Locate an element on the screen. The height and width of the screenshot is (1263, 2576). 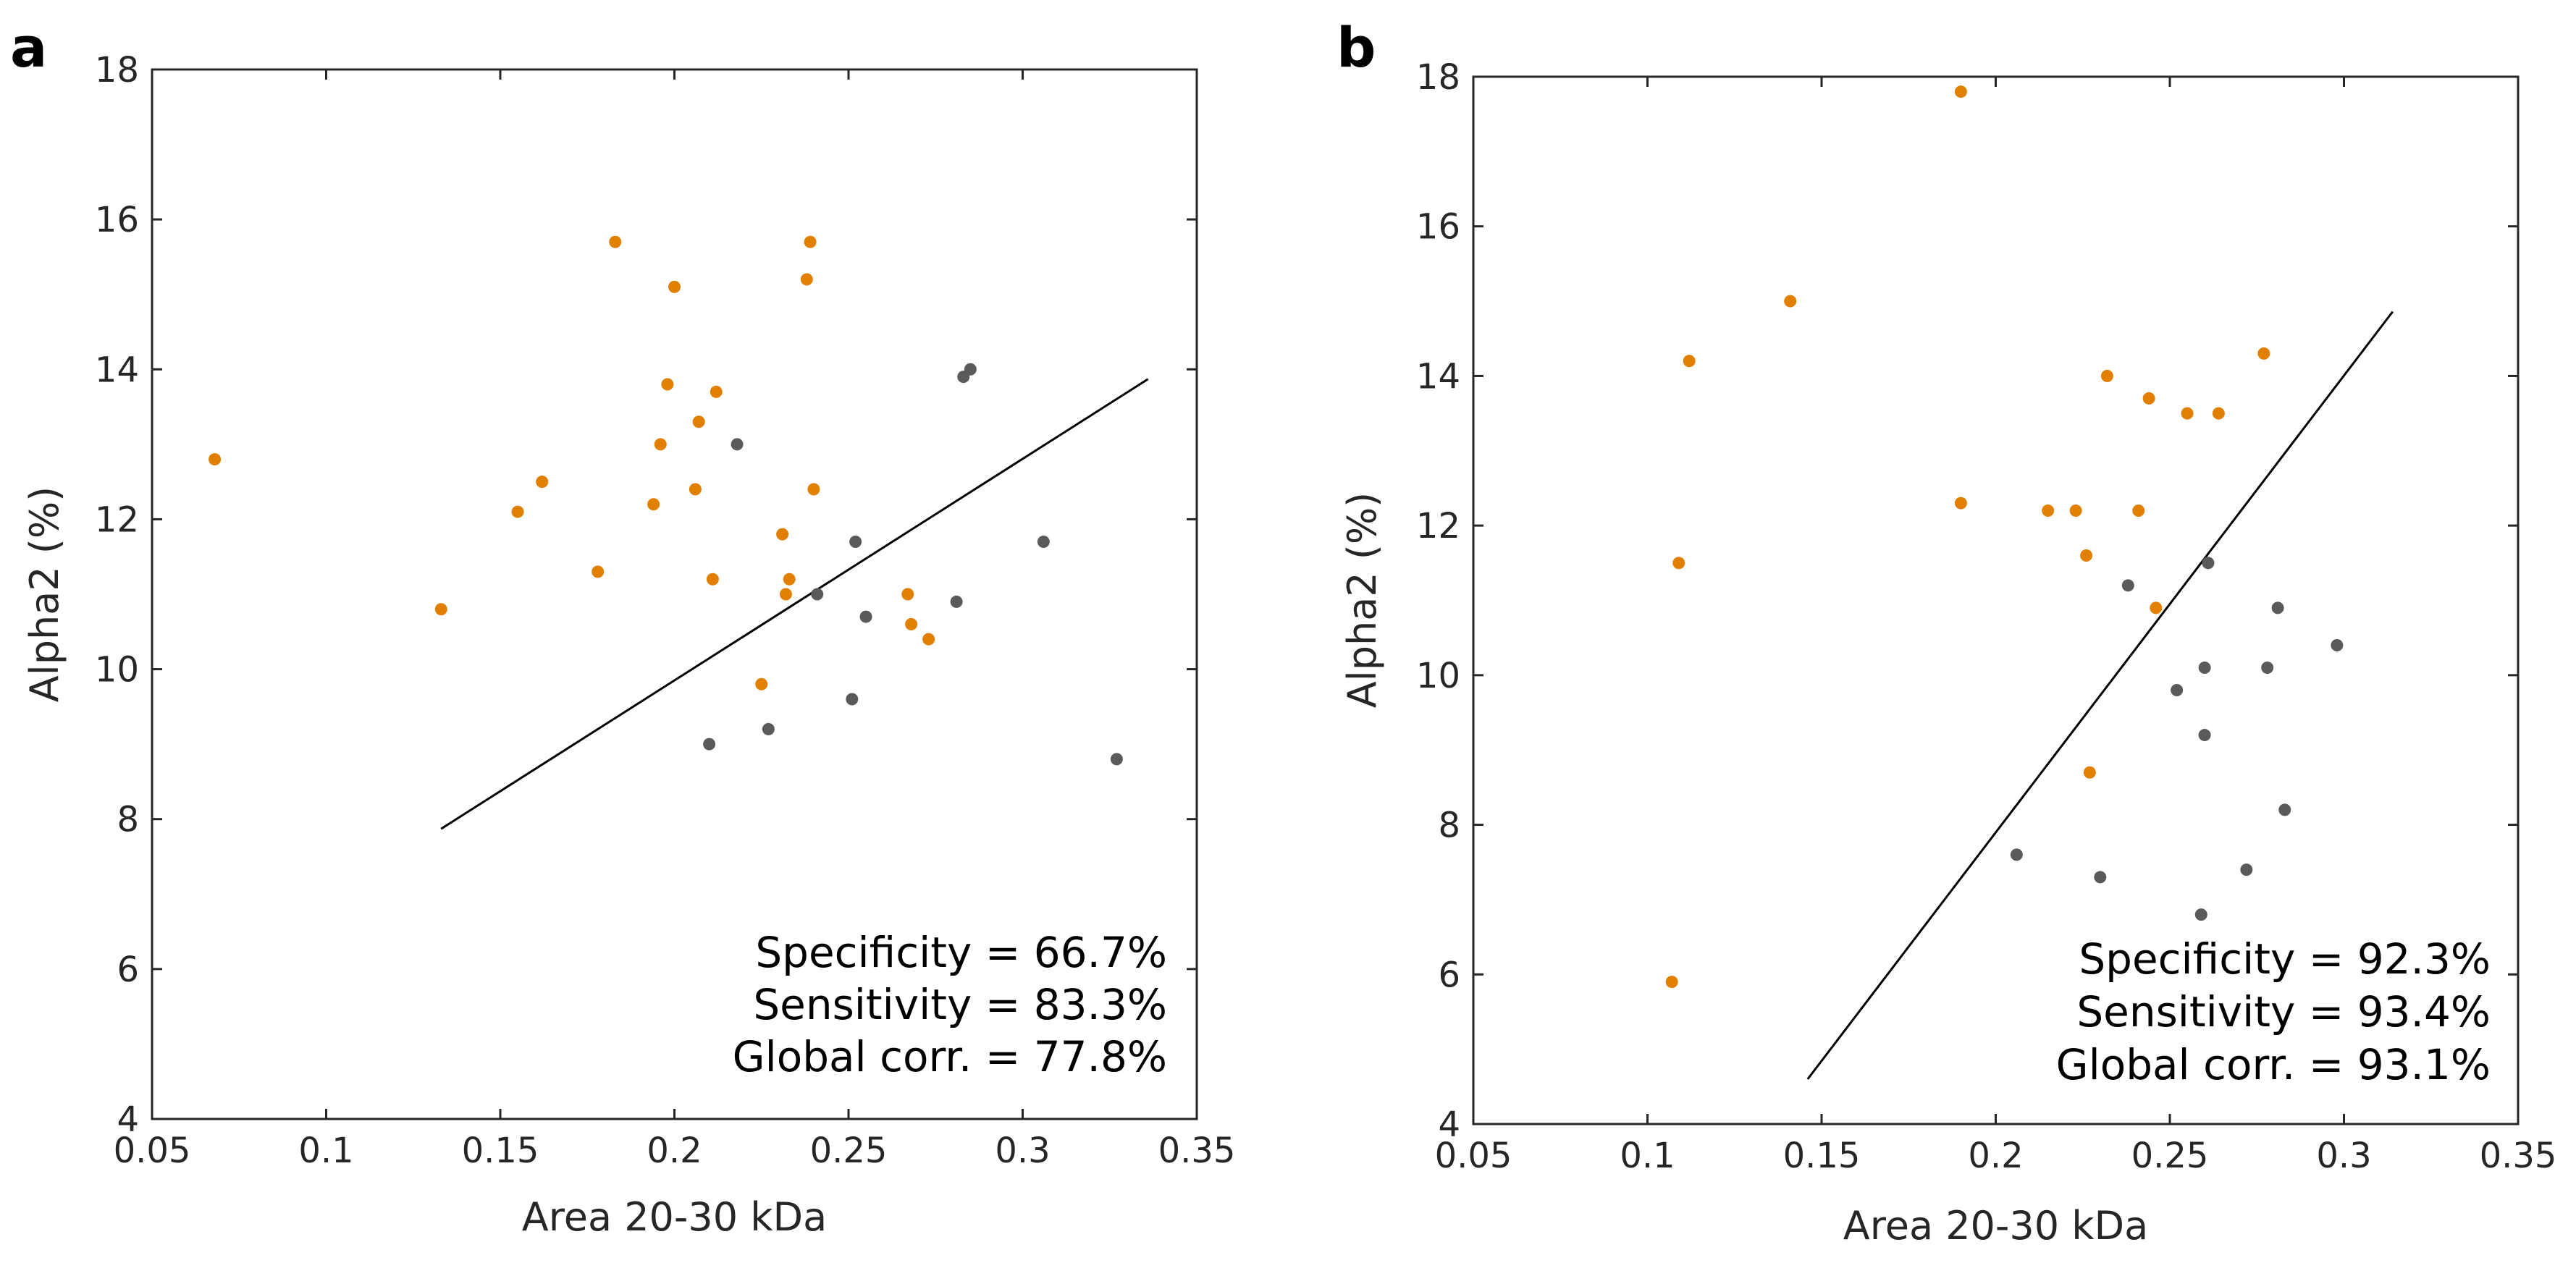
panel-a-x-tick-label: 0.15 is located at coordinates (500, 1151).